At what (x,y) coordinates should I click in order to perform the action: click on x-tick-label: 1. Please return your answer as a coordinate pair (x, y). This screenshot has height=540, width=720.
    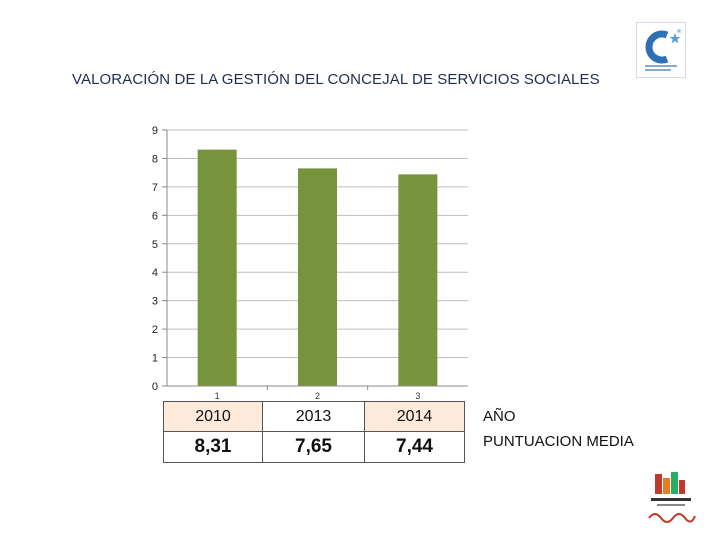
    Looking at the image, I should click on (217, 395).